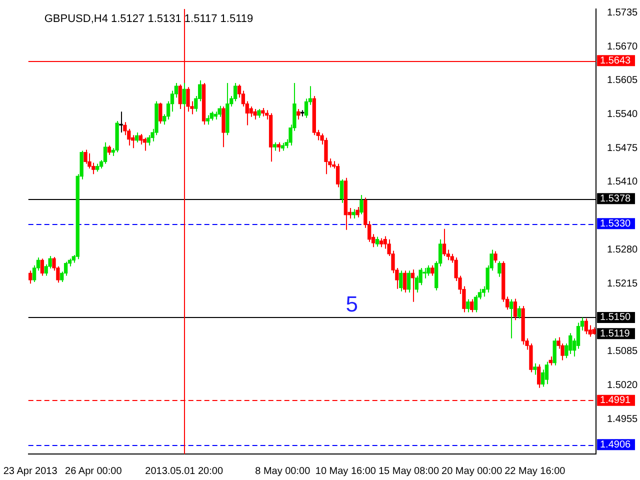  What do you see at coordinates (622, 148) in the screenshot?
I see `y-tick-label: 1.5475` at bounding box center [622, 148].